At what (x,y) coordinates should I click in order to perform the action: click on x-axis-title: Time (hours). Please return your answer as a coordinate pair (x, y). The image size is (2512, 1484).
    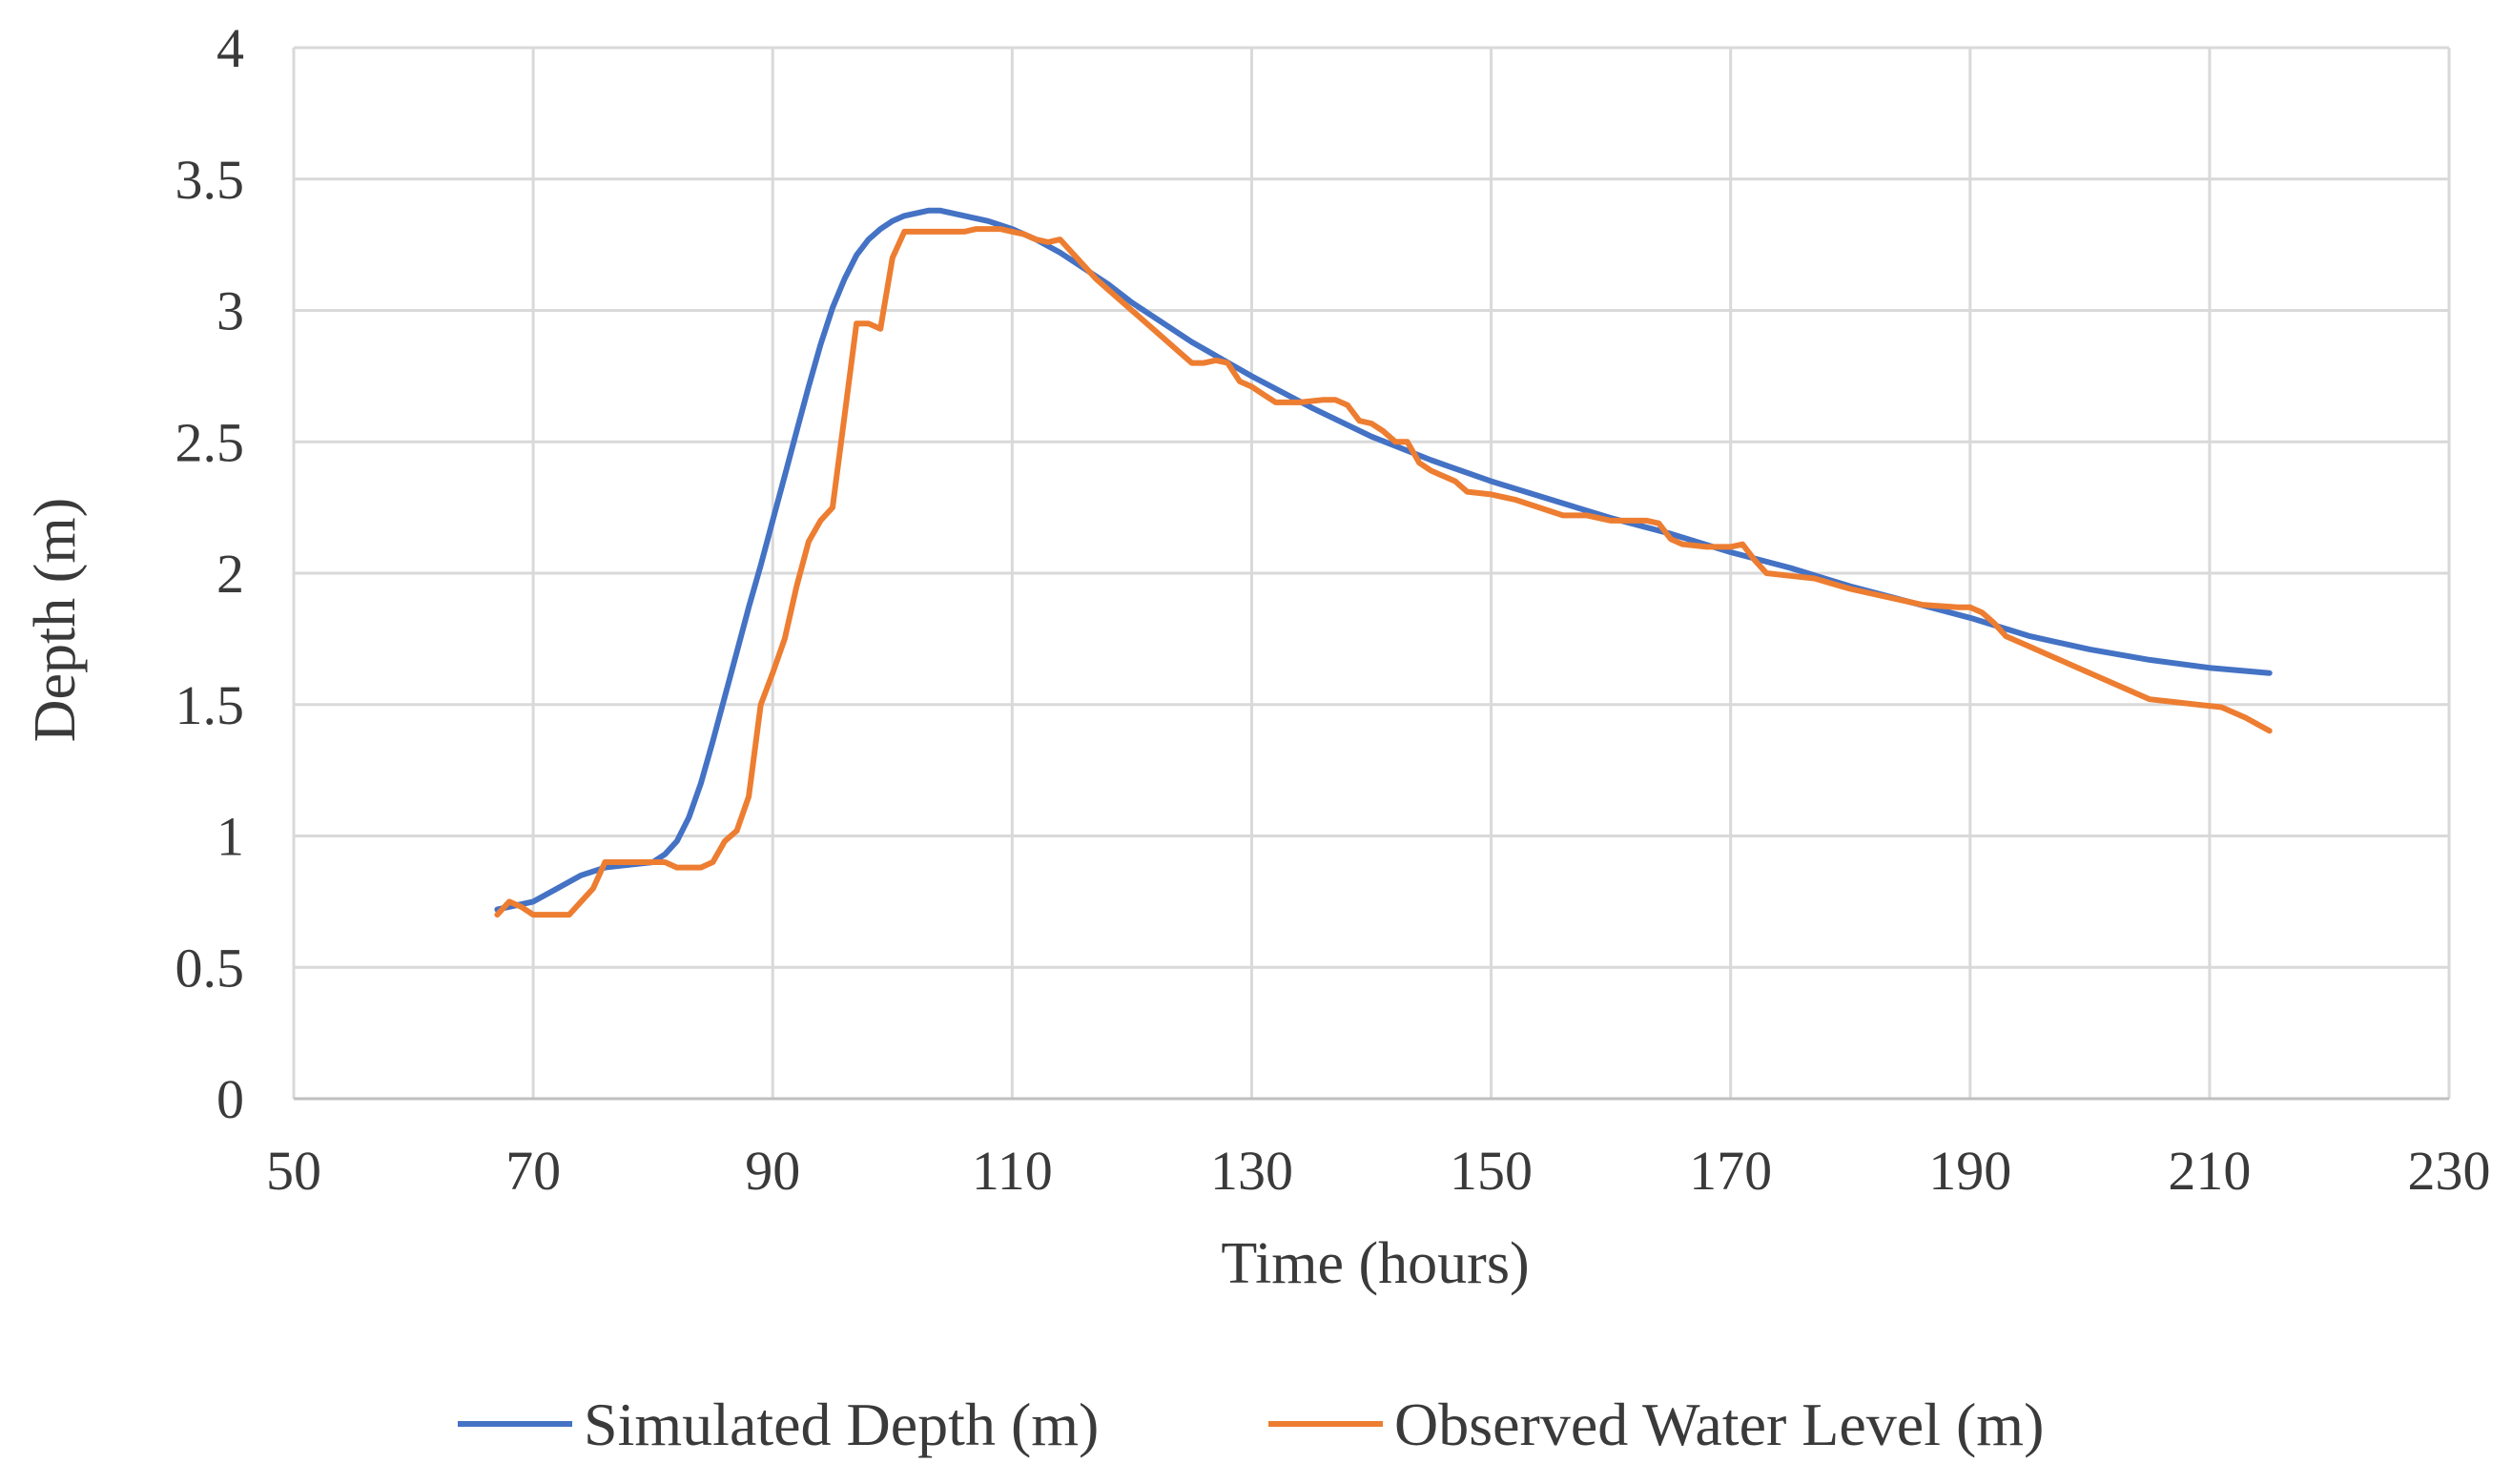
    Looking at the image, I should click on (1375, 1263).